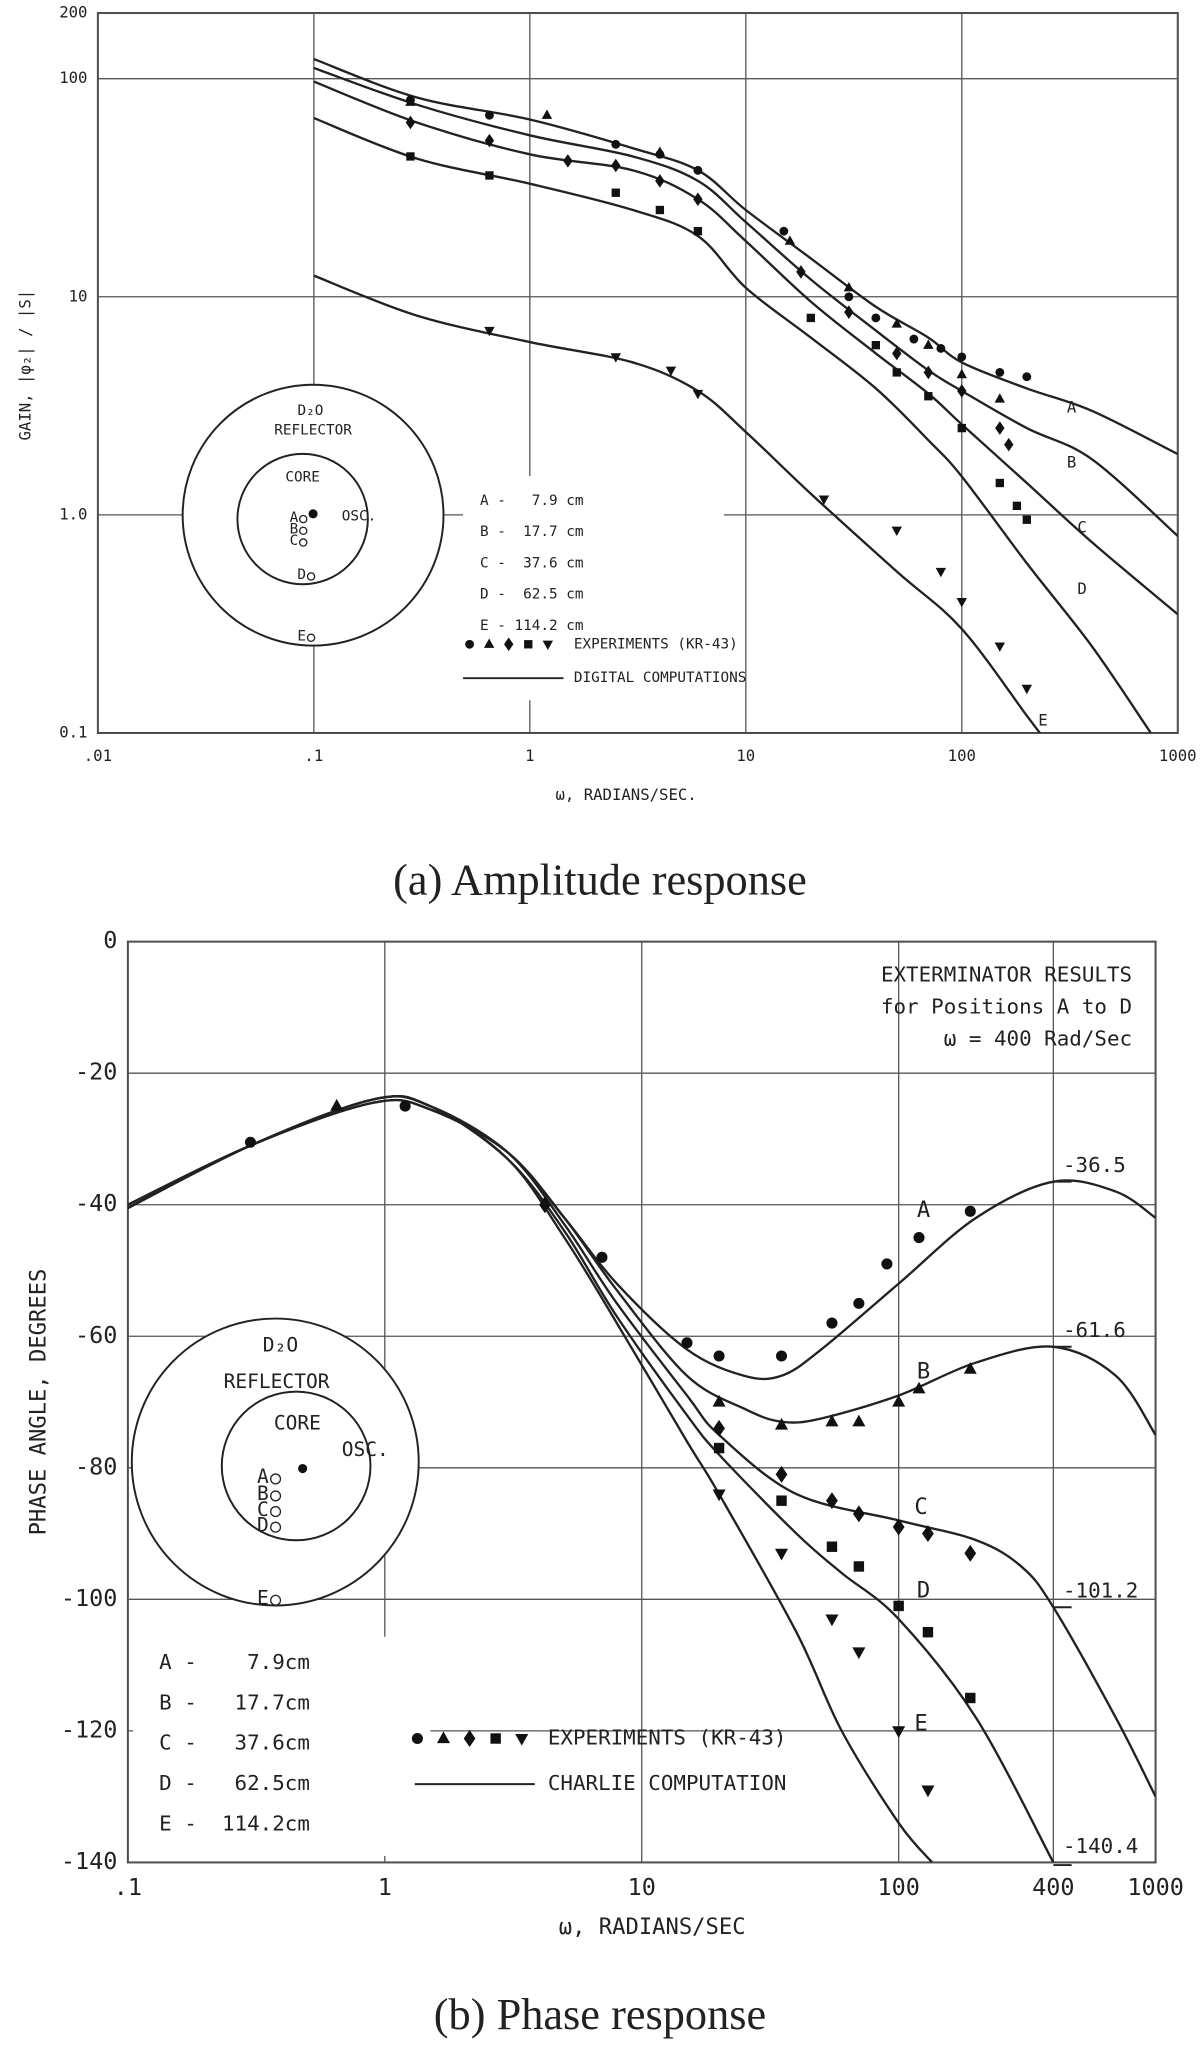 The image size is (1200, 2045). I want to click on x-tick-label: .01, so click(98, 755).